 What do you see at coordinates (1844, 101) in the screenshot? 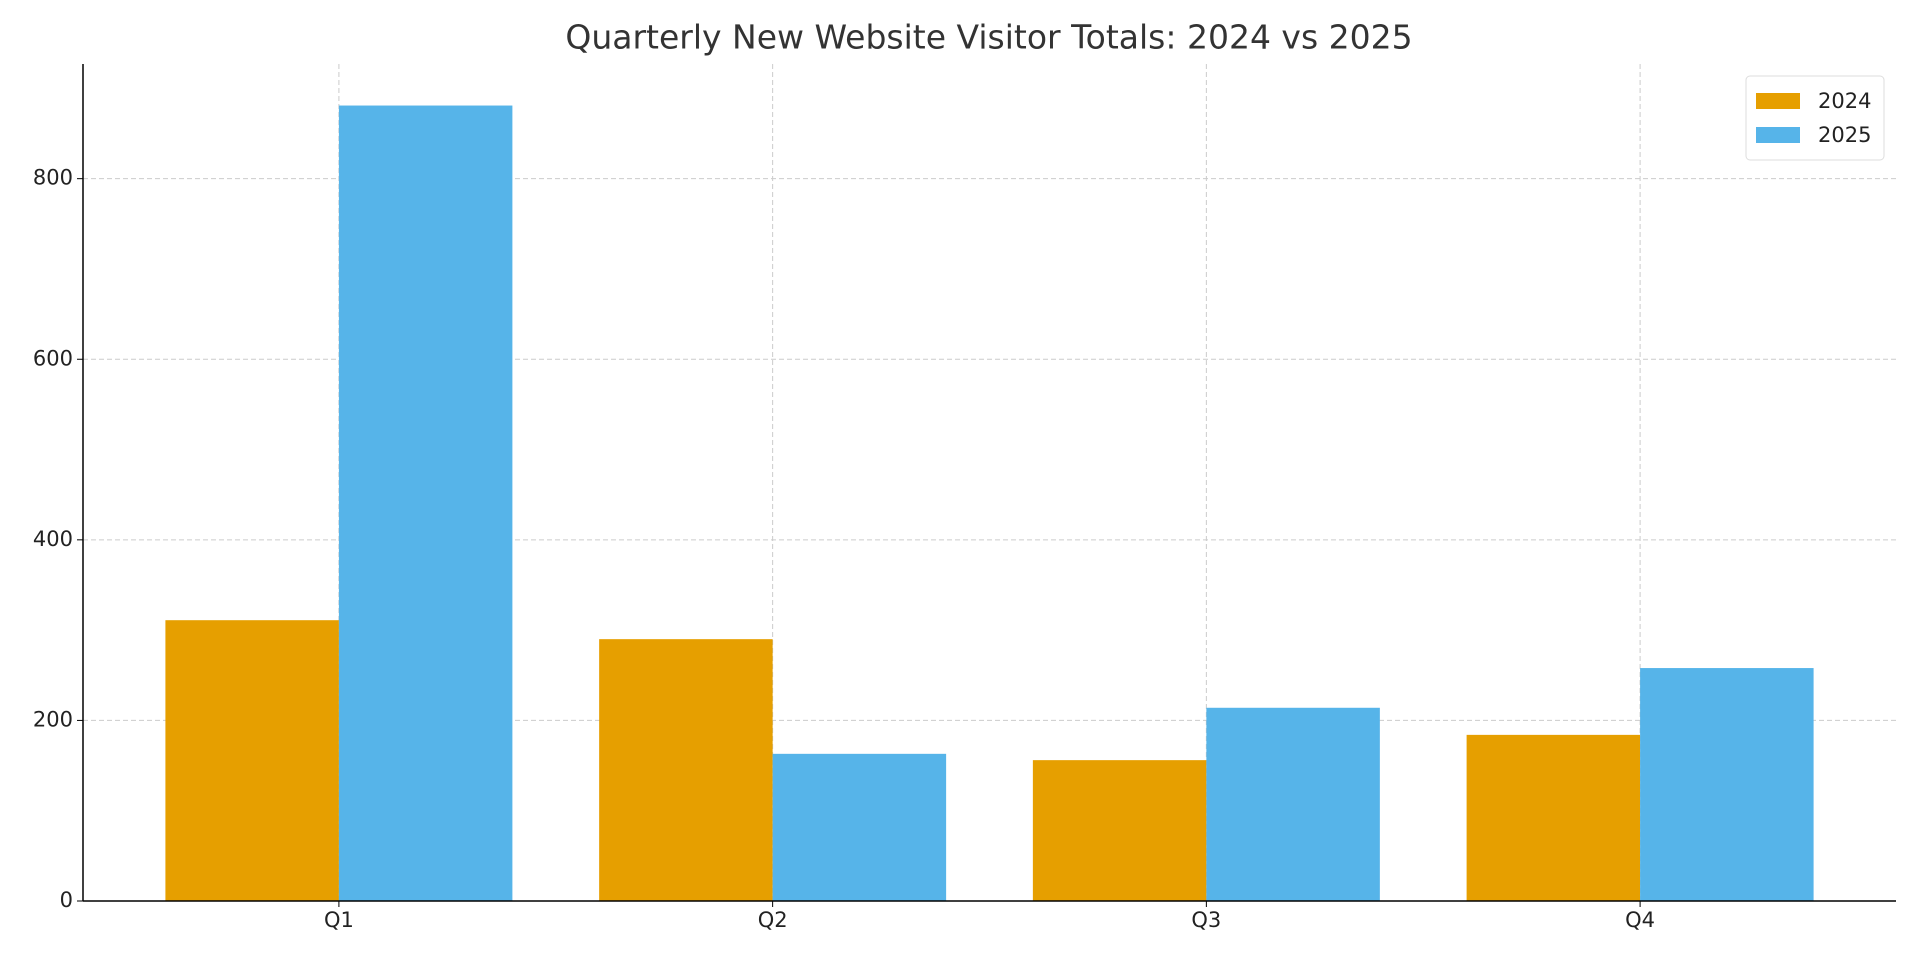
I see `legend-label: 2024` at bounding box center [1844, 101].